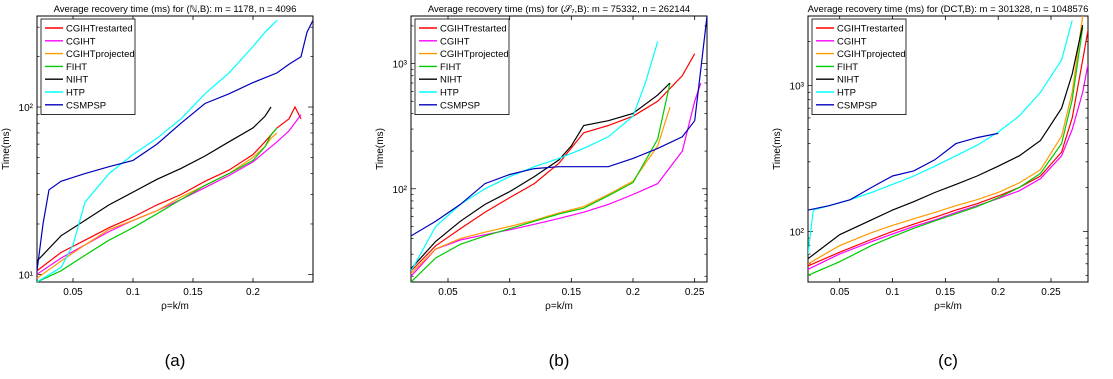 The image size is (1113, 379). I want to click on series-line-CGIHTprojected, so click(541, 190).